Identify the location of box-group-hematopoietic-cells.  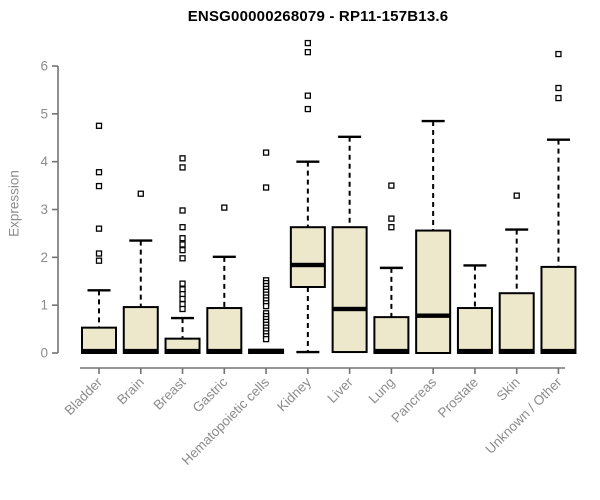
(266, 251).